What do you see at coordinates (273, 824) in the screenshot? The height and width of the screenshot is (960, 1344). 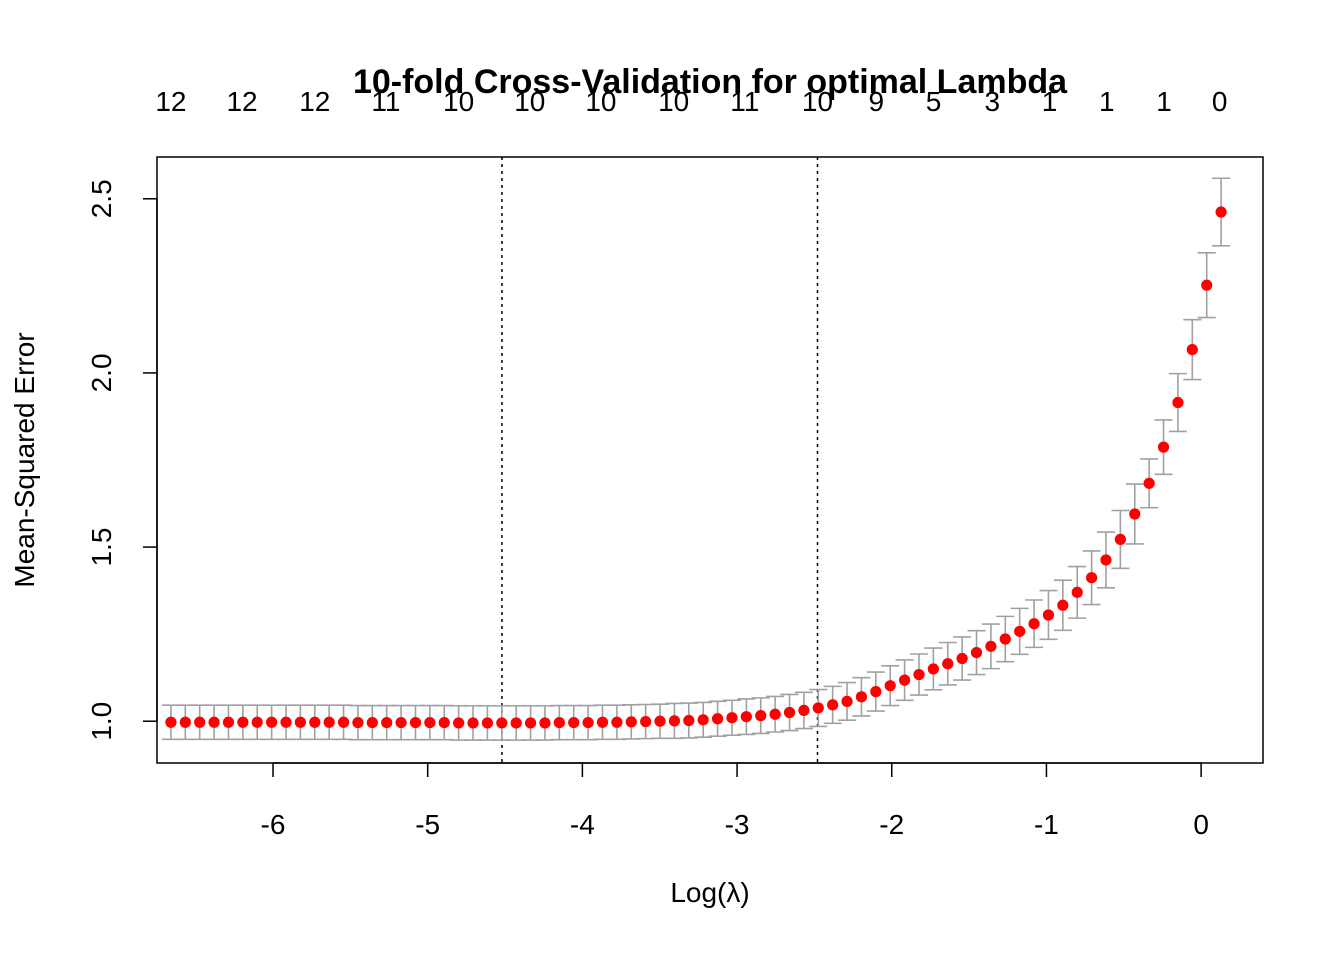 I see `x-tick-label: -6` at bounding box center [273, 824].